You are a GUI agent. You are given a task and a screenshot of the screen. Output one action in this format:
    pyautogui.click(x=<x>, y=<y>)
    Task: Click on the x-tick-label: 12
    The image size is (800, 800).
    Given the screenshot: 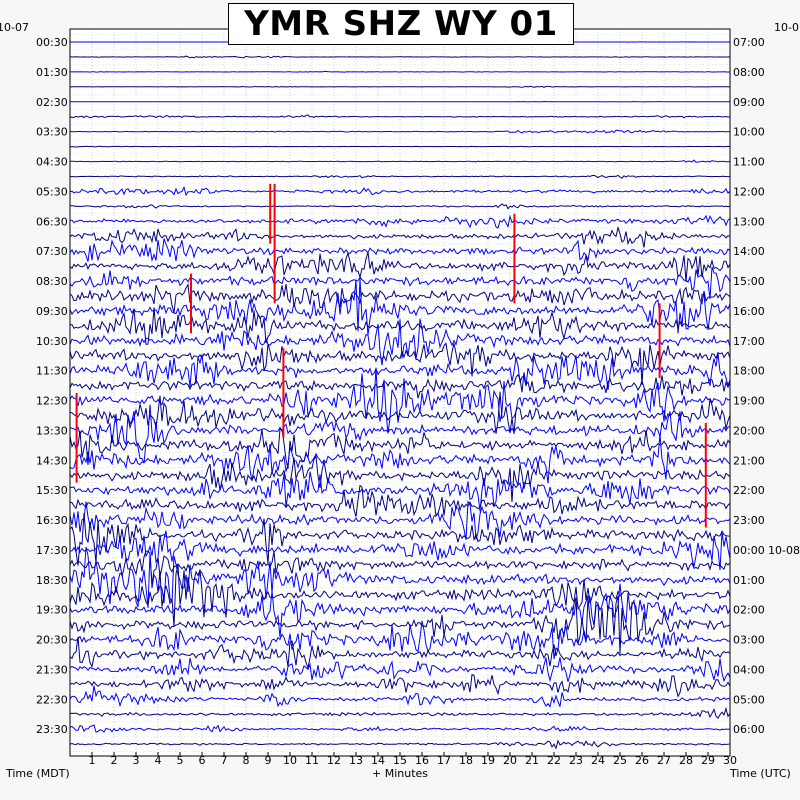 What is the action you would take?
    pyautogui.click(x=334, y=760)
    